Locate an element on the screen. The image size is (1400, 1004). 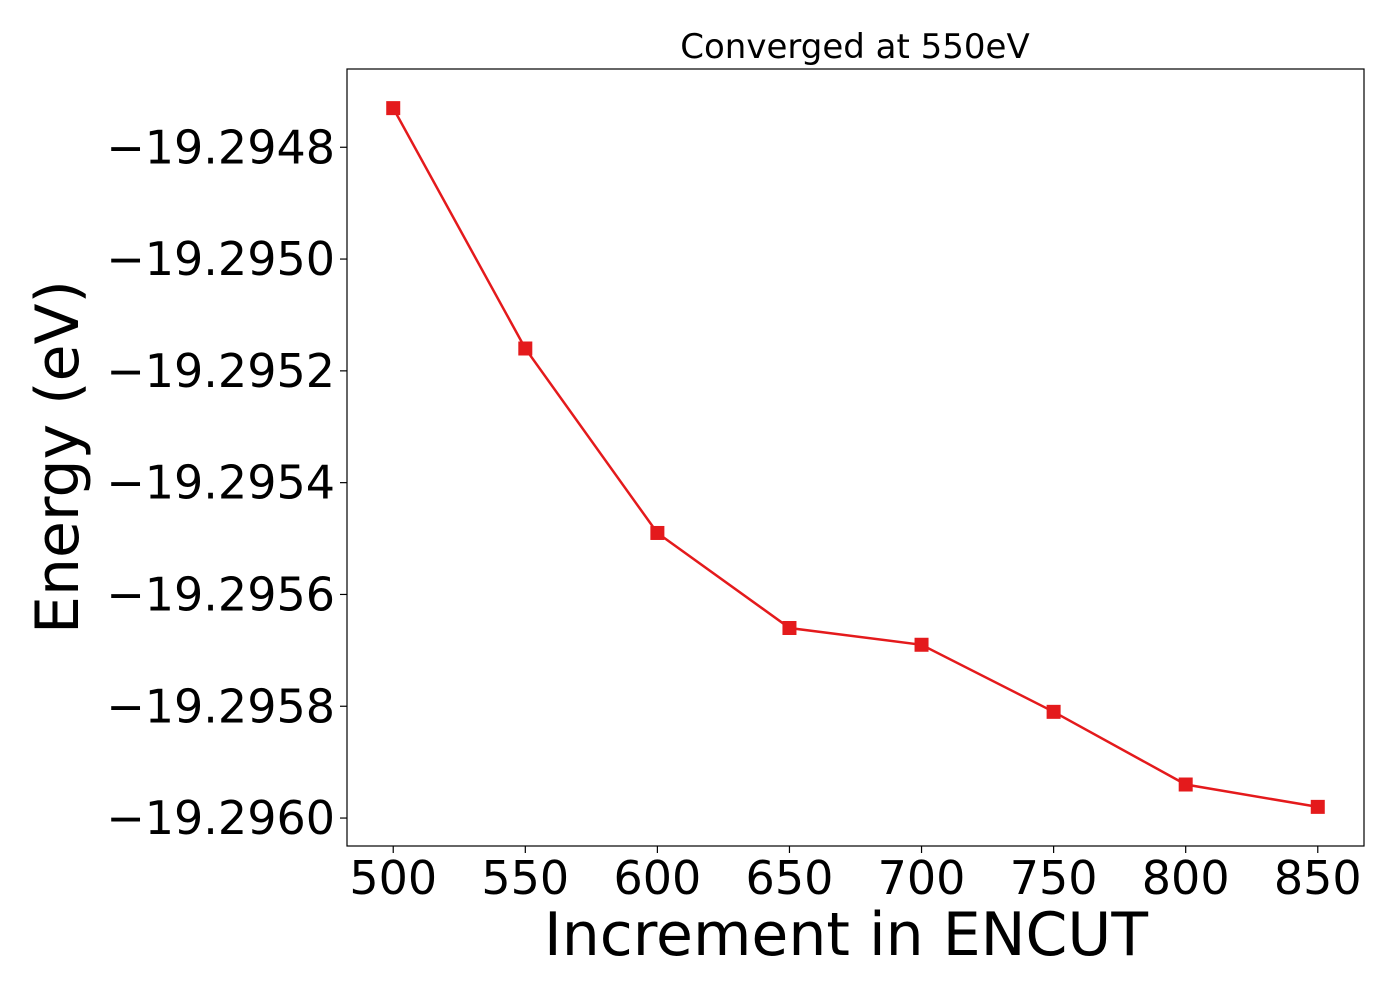
y-tick-label: −19.2950 is located at coordinates (220, 259).